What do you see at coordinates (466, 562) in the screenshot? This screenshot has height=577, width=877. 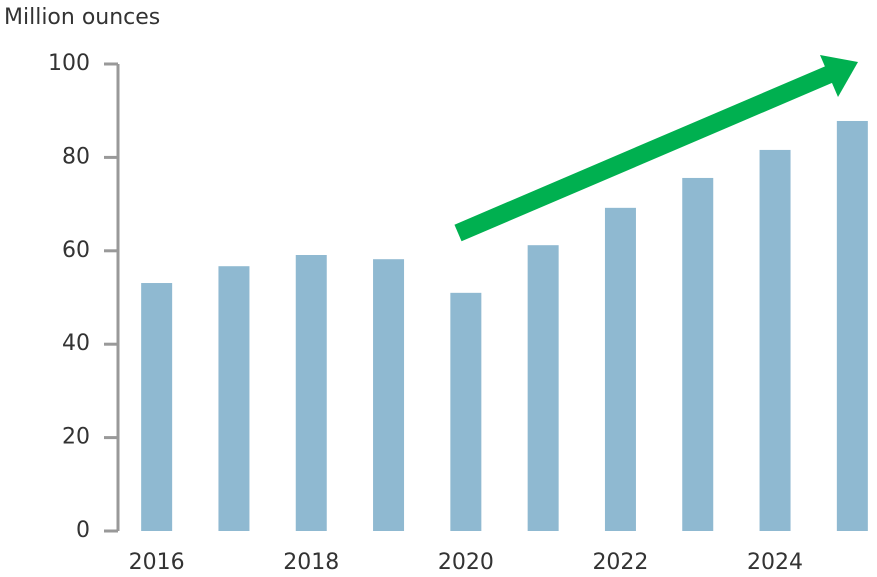 I see `x-tick-label: 2020` at bounding box center [466, 562].